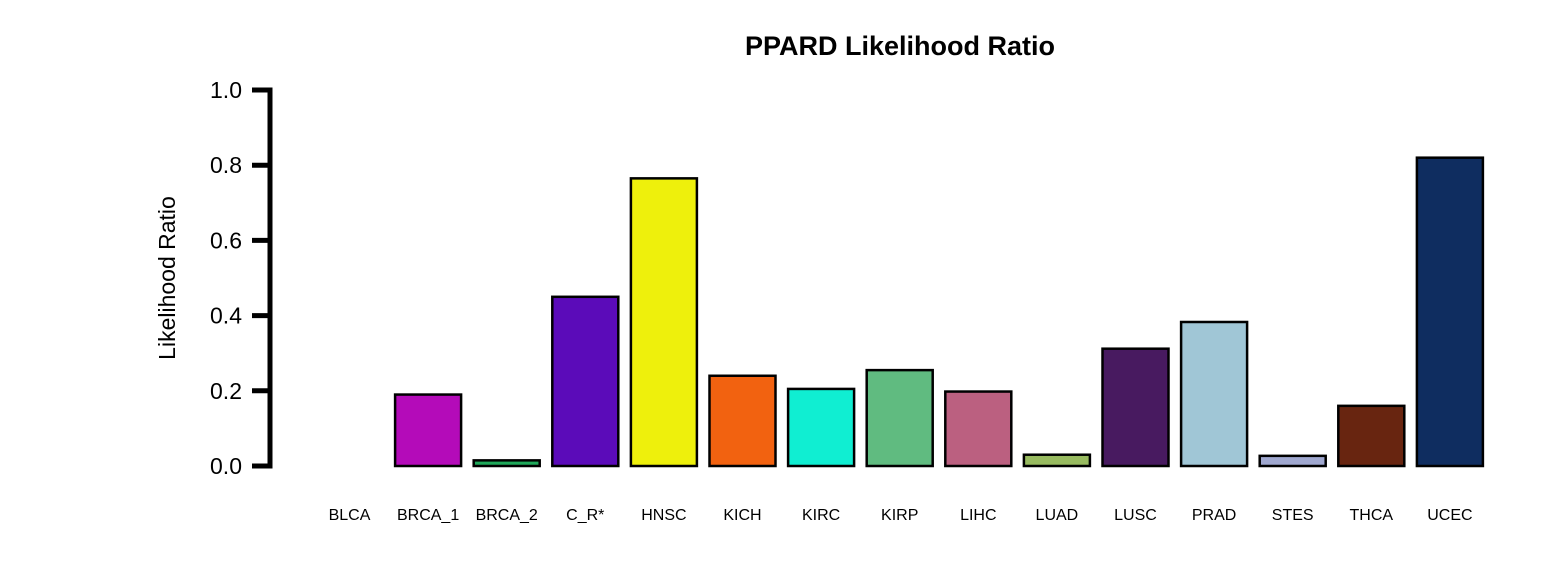 The height and width of the screenshot is (586, 1560). I want to click on bar-hnsc, so click(664, 322).